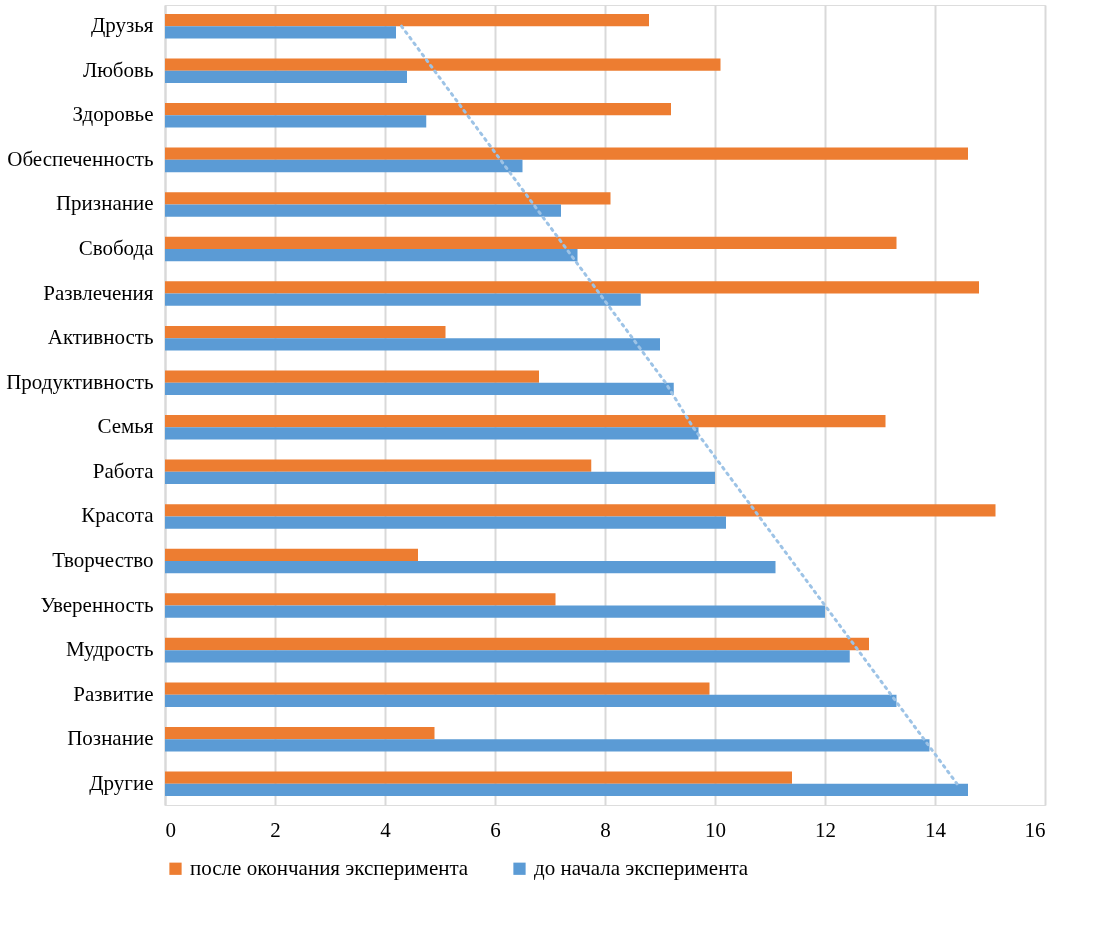  Describe the element at coordinates (715, 829) in the screenshot. I see `x-tick-label: 10` at that location.